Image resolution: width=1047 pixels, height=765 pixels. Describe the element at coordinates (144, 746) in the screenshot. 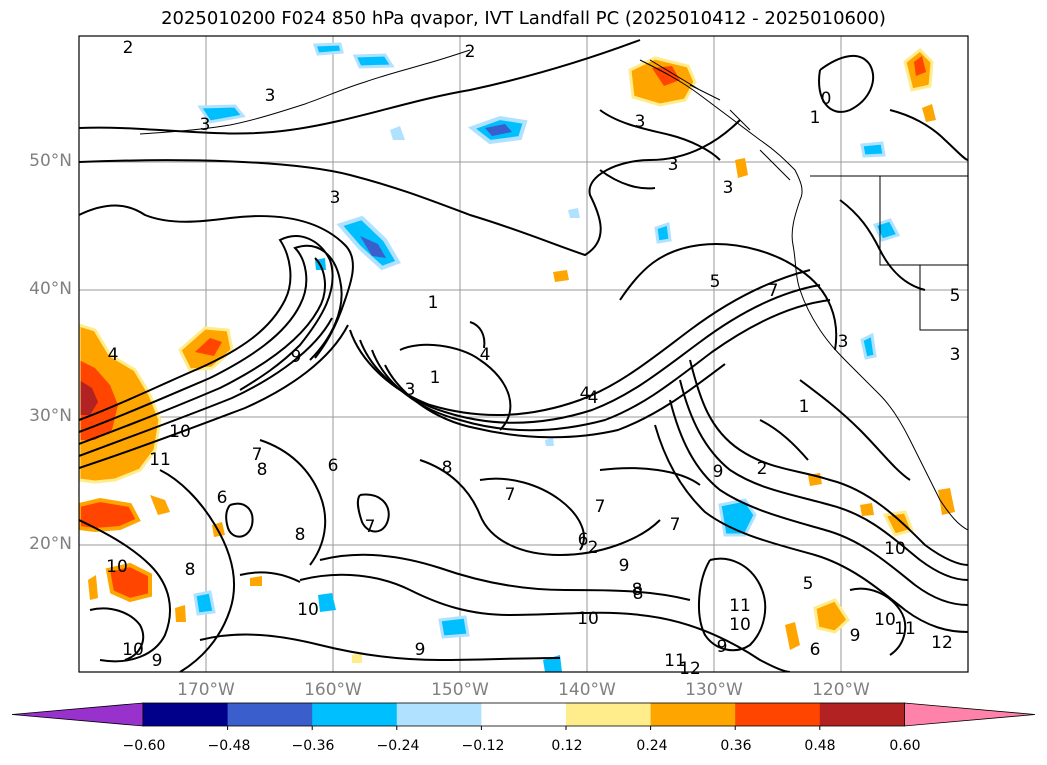

I see `colorbar-tick-label: −0.60` at that location.